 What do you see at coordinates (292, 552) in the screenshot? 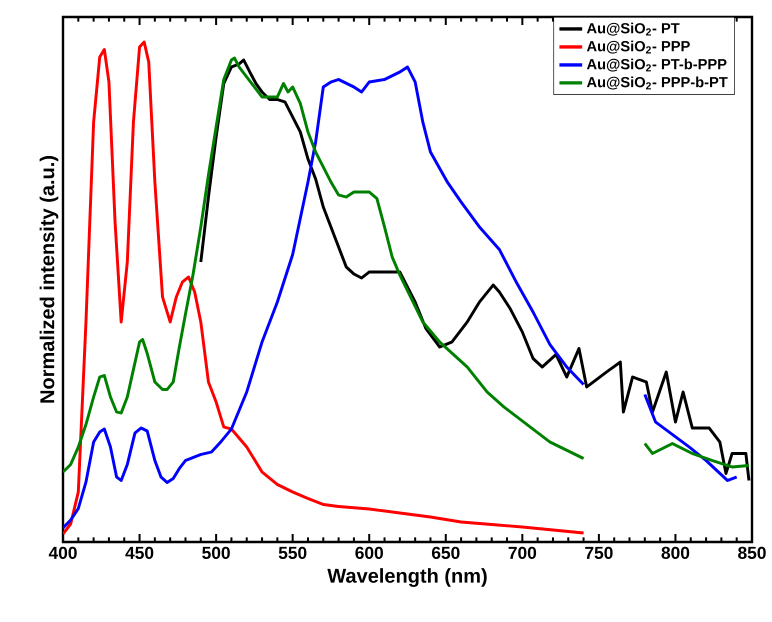
I see `x-tick-label: 550` at bounding box center [292, 552].